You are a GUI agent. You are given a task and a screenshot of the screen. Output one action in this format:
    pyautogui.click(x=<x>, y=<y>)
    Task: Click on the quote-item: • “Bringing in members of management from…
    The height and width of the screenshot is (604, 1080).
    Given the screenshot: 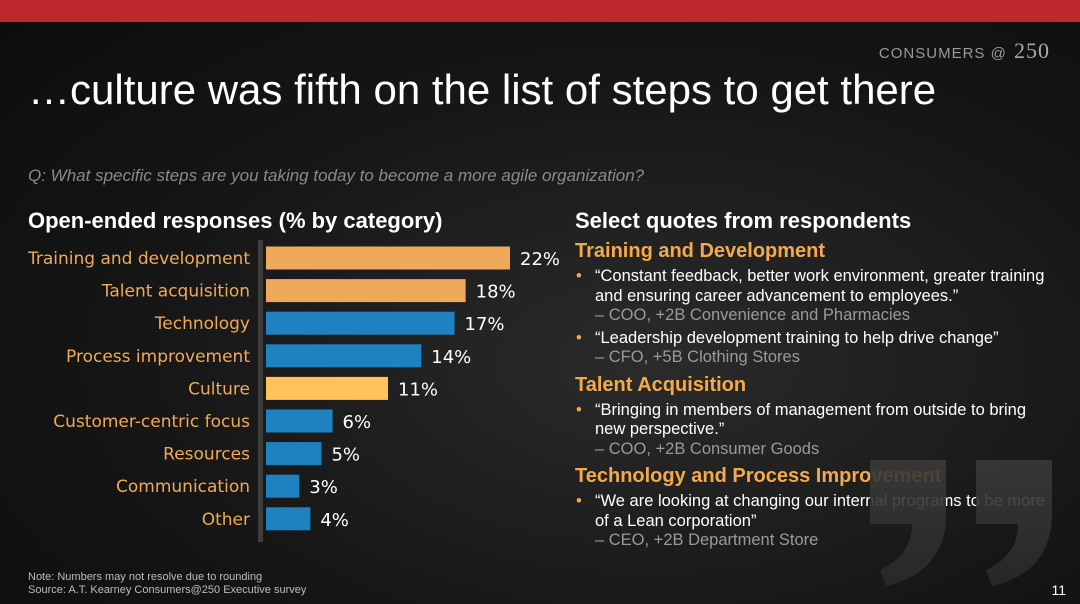 What is the action you would take?
    pyautogui.click(x=815, y=430)
    